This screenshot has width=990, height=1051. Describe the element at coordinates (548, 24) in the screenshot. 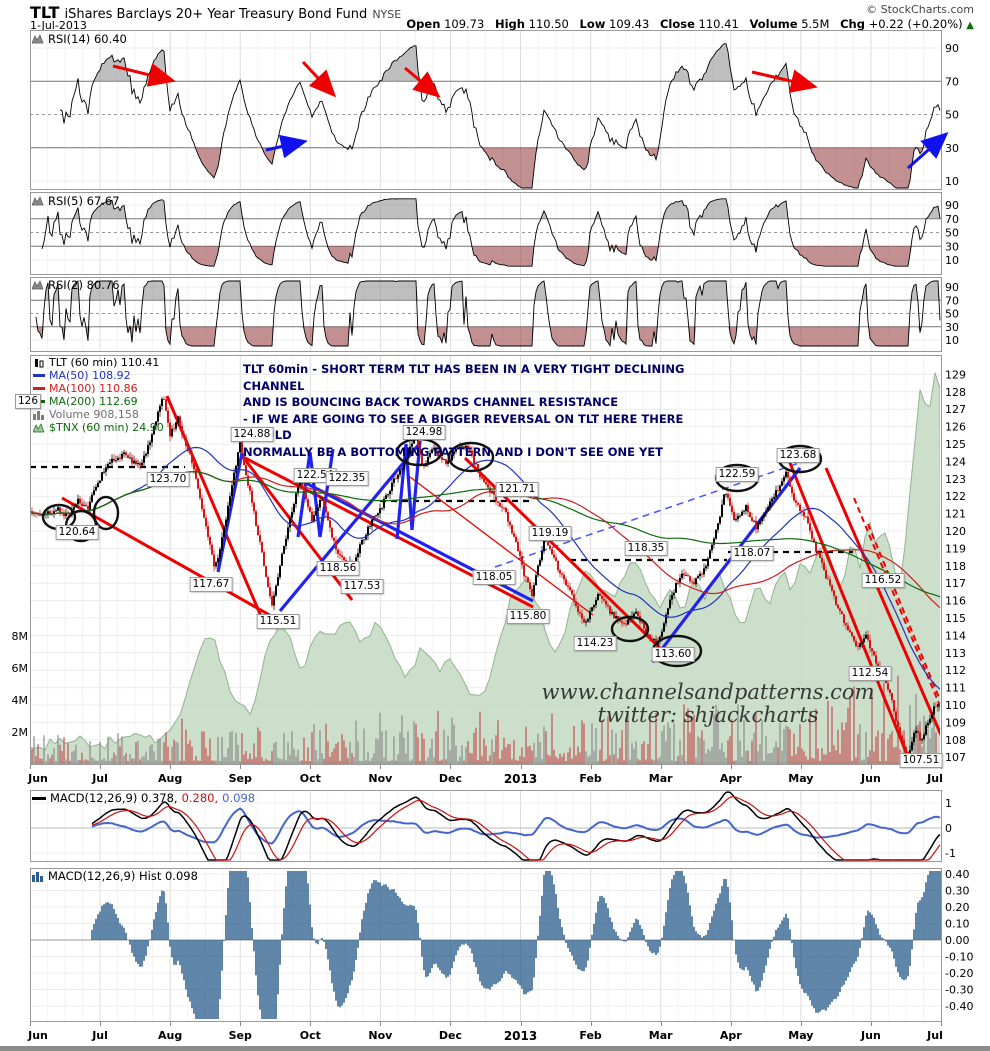

I see `high-value: 110.50` at that location.